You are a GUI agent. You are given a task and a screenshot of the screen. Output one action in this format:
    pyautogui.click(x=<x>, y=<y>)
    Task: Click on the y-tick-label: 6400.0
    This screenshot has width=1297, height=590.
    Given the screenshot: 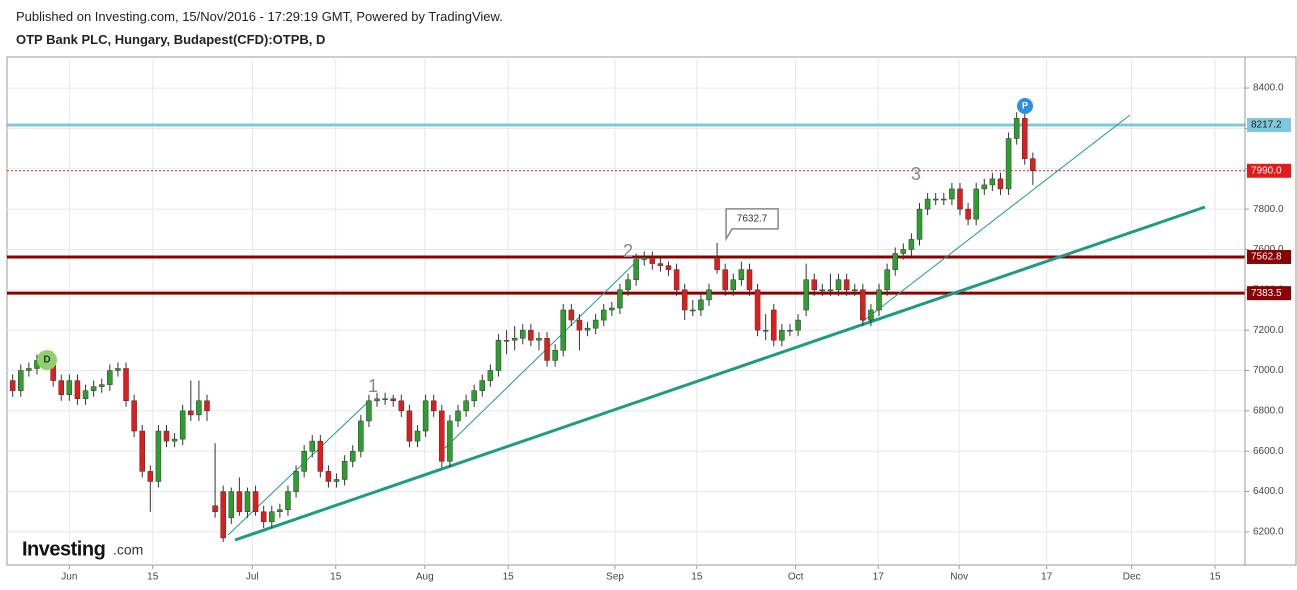 What is the action you would take?
    pyautogui.click(x=1268, y=491)
    